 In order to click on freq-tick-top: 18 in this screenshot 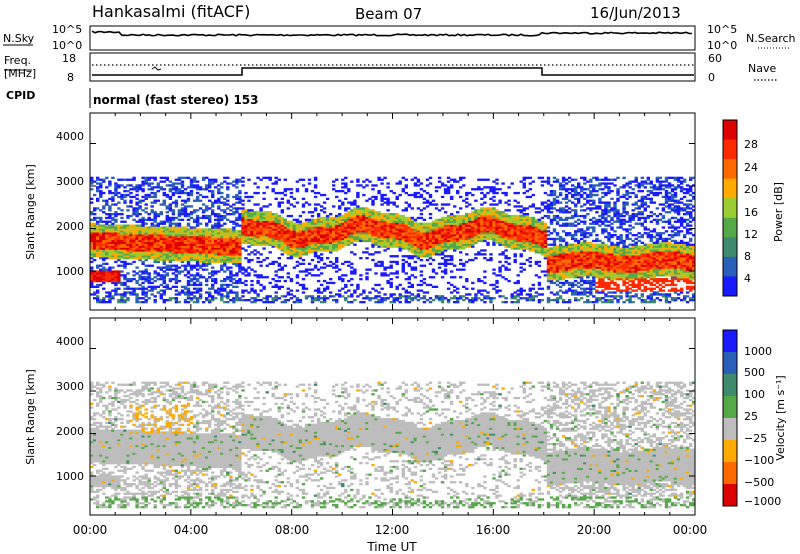, I will do `click(69, 58)`.